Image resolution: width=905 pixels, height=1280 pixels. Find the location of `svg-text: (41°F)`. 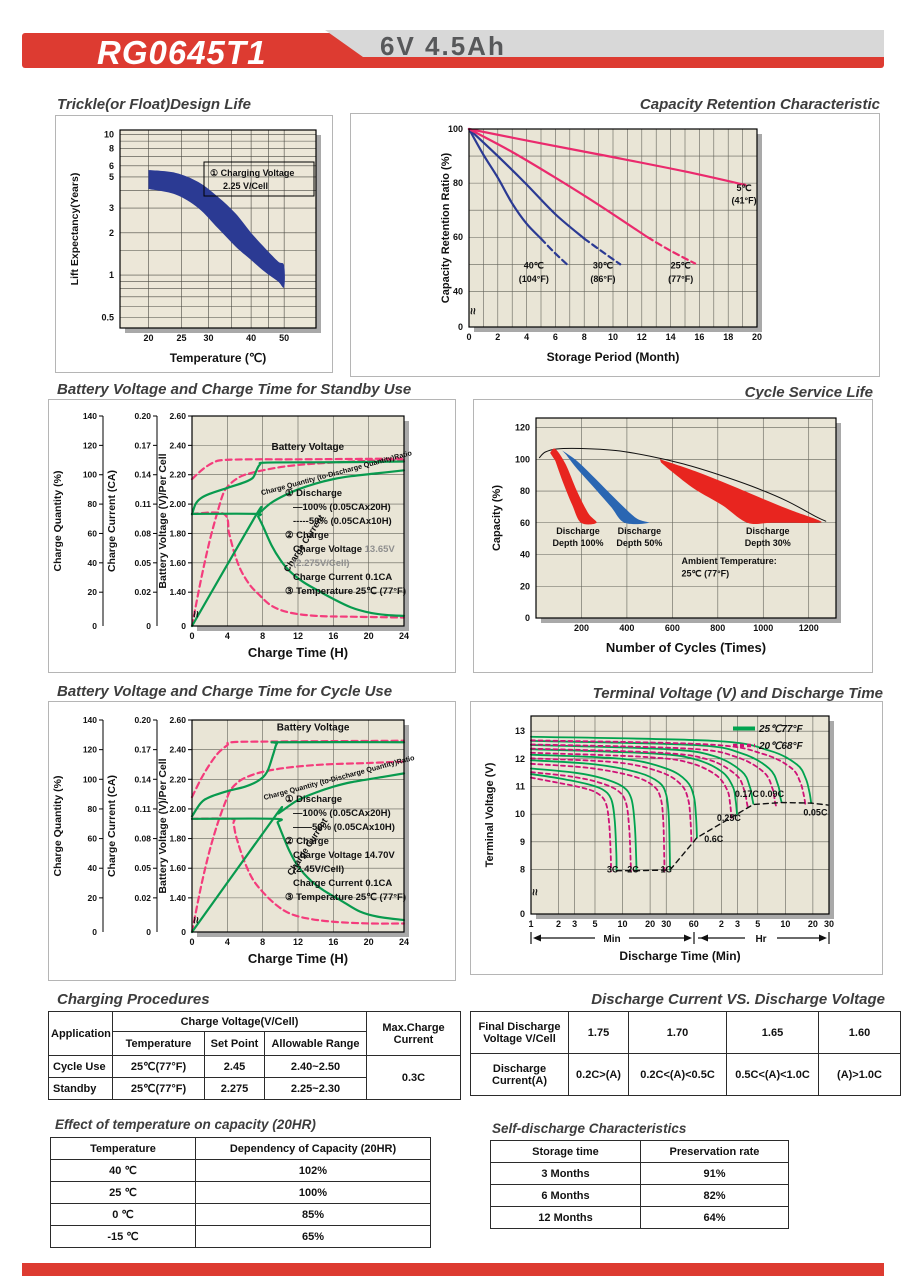

svg-text: (41°F) is located at coordinates (743, 200).